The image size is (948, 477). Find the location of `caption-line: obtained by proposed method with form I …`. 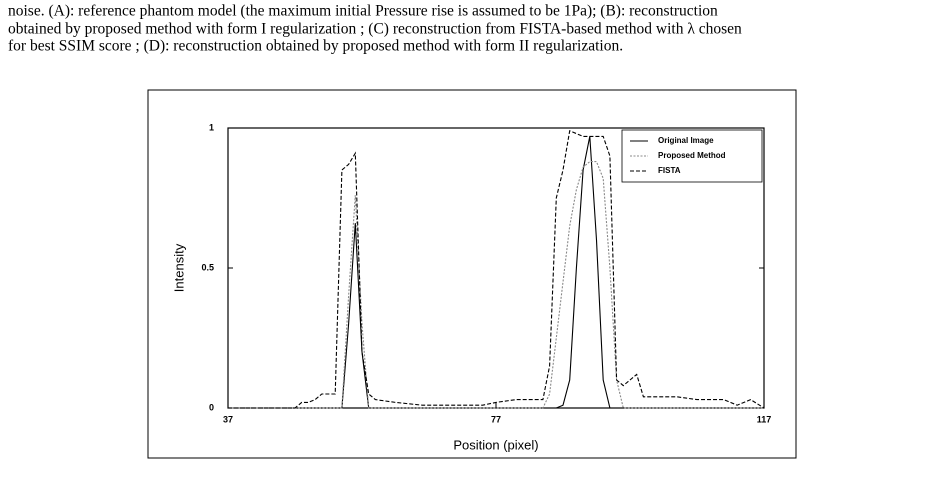

caption-line: obtained by proposed method with form I … is located at coordinates (375, 29).